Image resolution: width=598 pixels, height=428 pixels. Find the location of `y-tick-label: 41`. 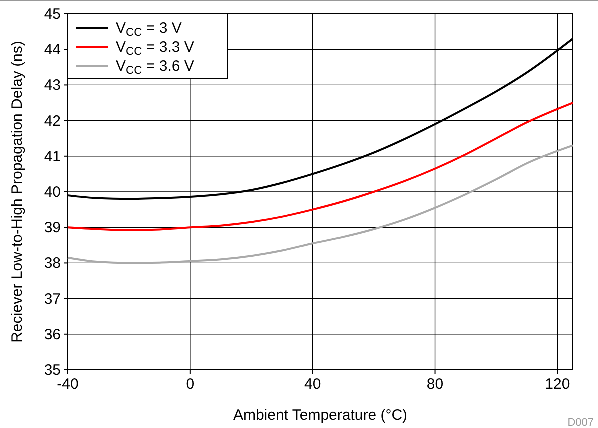

y-tick-label: 41 is located at coordinates (52, 157).